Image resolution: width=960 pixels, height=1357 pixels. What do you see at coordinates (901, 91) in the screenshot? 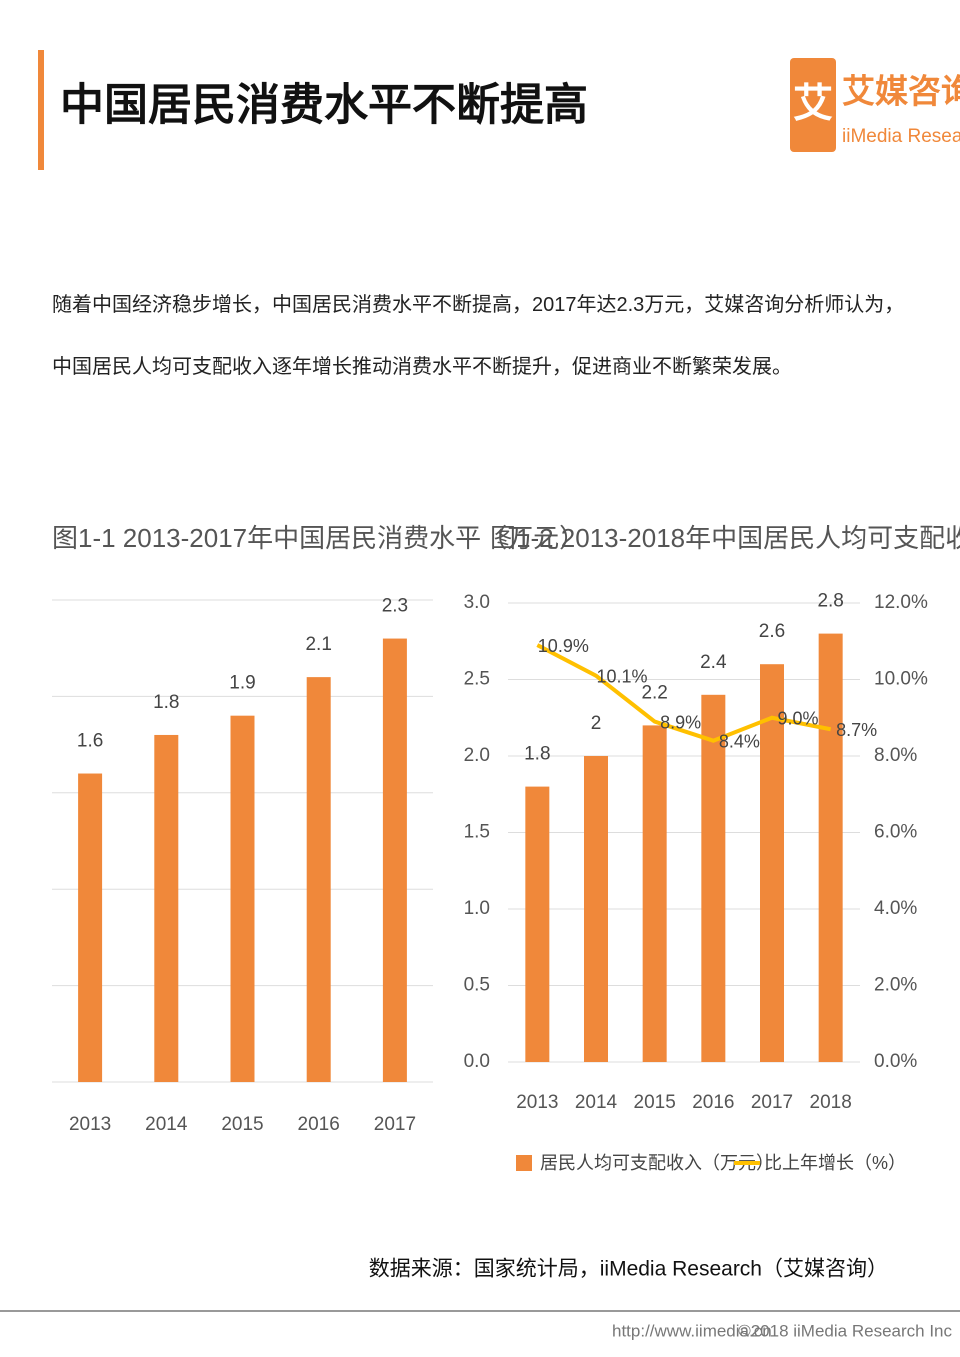
I see `logo-name: 艾媒咨询` at bounding box center [901, 91].